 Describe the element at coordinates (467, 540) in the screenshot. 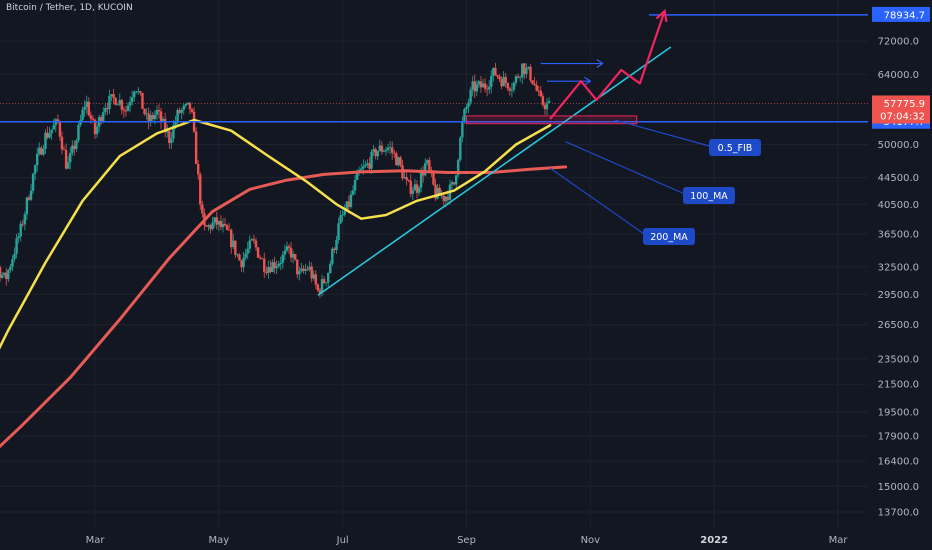

I see `time-axis: Mar May Jul Sep Nov 2022 Mar` at that location.